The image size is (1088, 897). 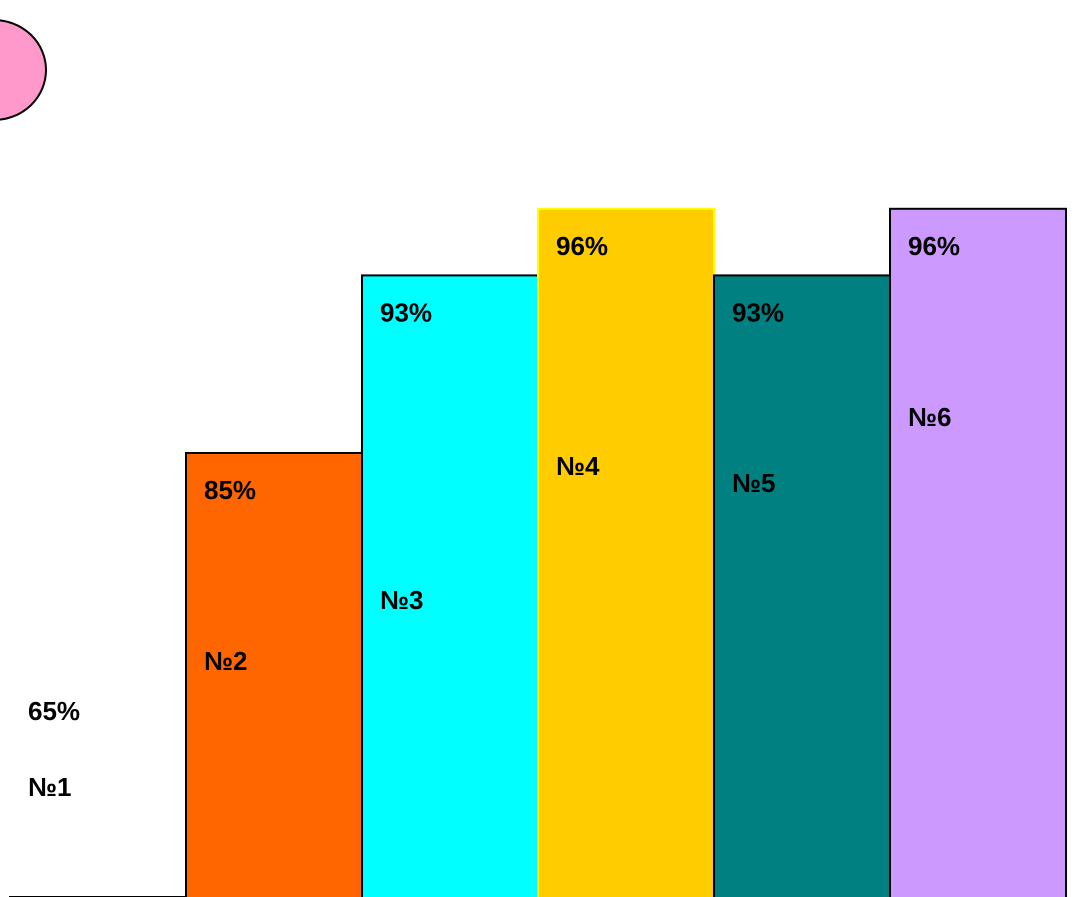 I want to click on value-label-5: 93%, so click(x=758, y=312).